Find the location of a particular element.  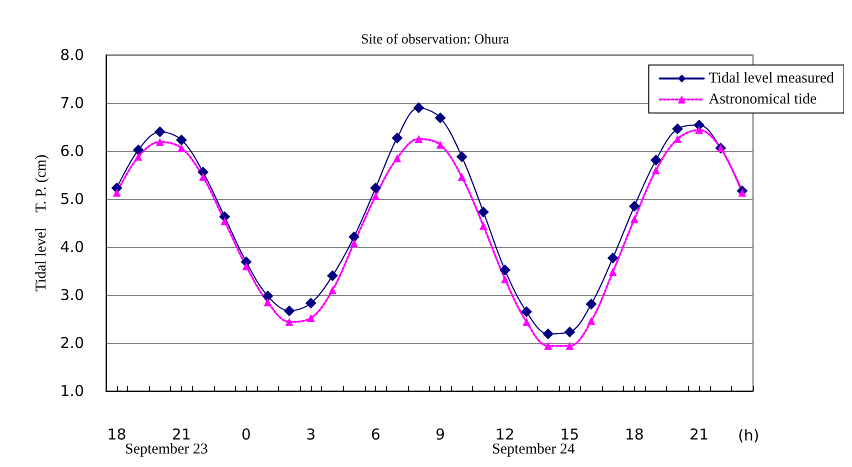

y-axis-title: Tidal level T. P. (cm) is located at coordinates (42, 223).